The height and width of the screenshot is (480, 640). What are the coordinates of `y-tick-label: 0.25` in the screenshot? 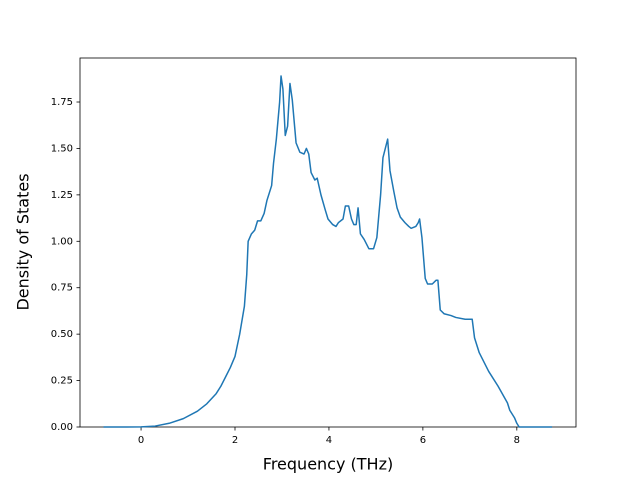 It's located at (62, 381).